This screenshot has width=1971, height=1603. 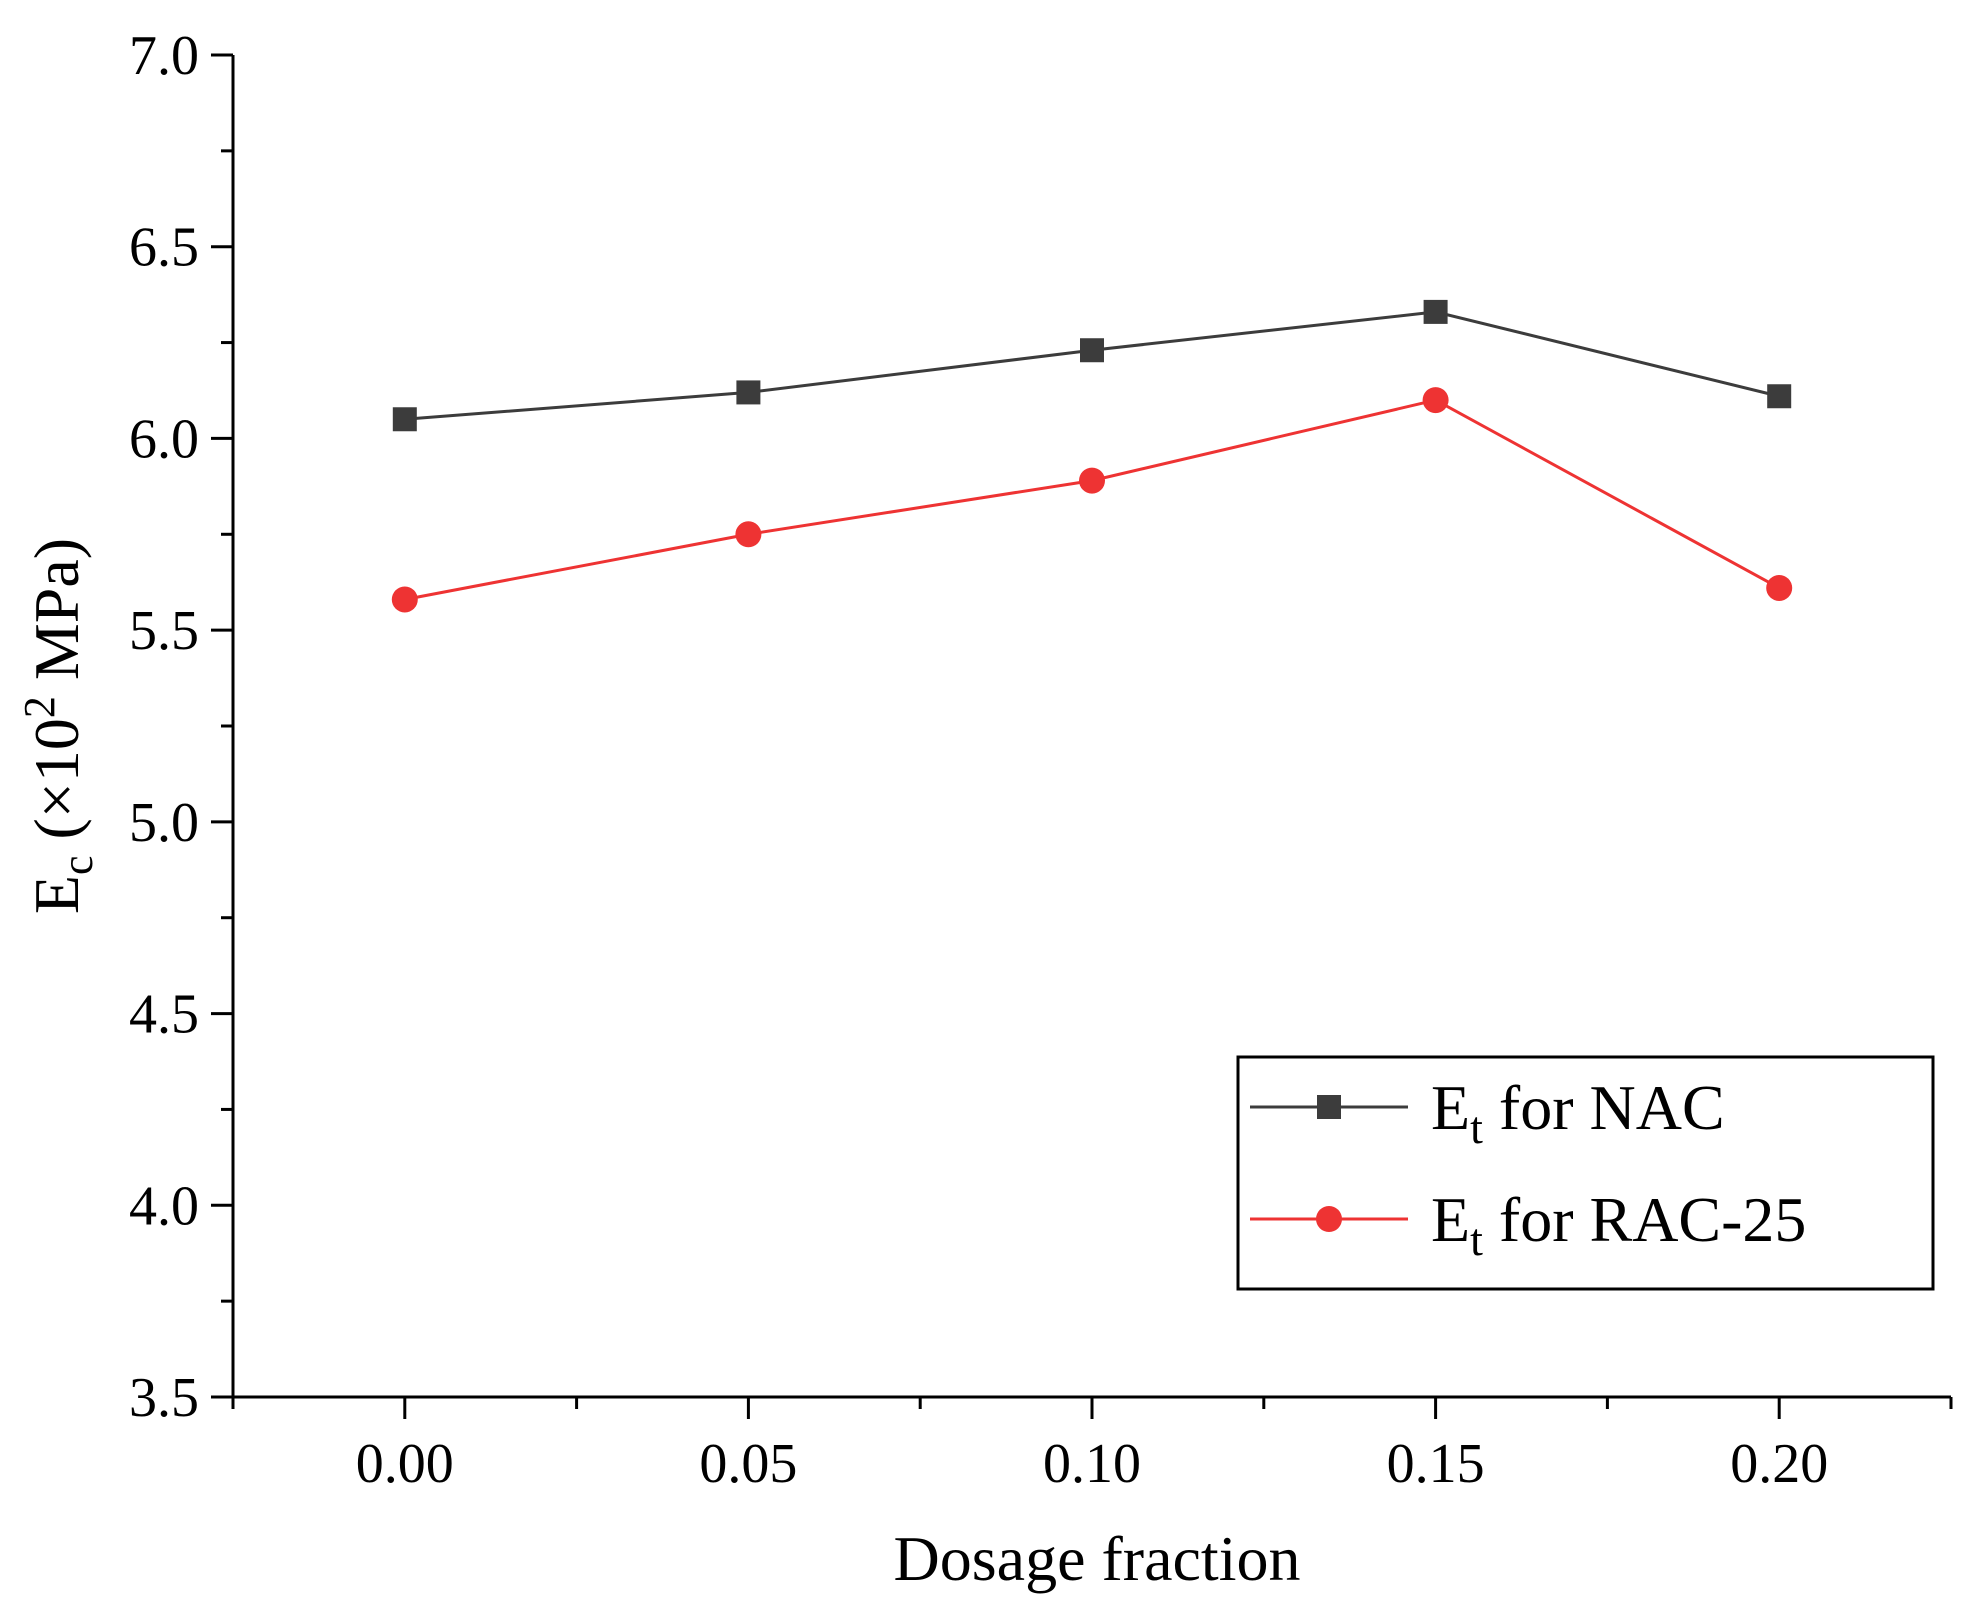 I want to click on y-title-superscript: 2, so click(x=39, y=707).